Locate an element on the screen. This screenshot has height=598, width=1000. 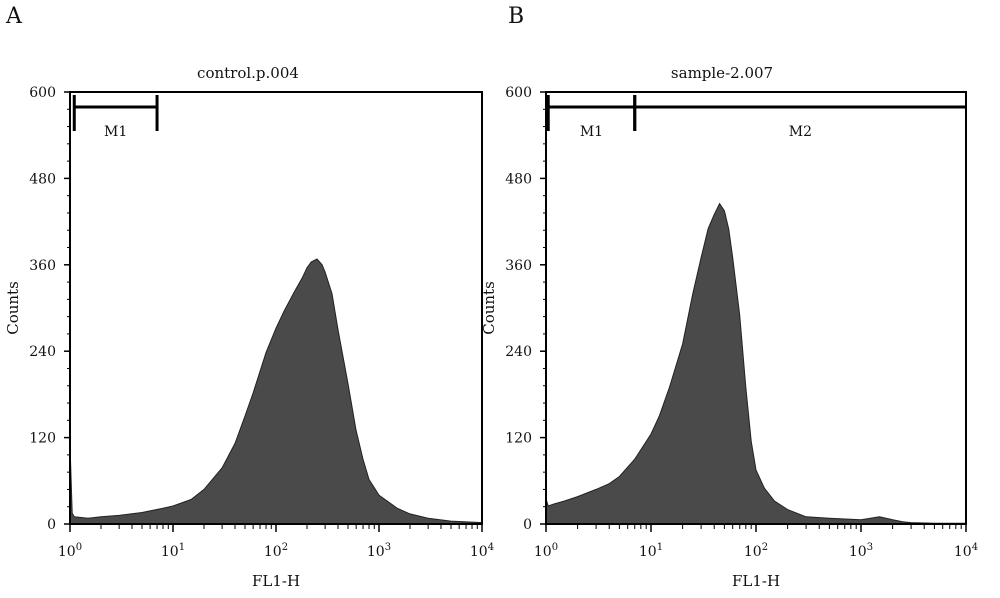
chart-title: sample-2.007 is located at coordinates (722, 73).